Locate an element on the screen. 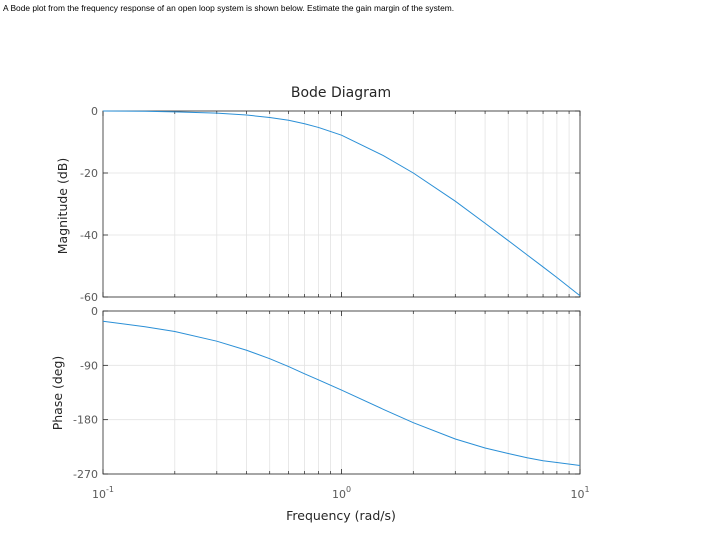  magnitude-ylabel: Magnitude (dB) is located at coordinates (62, 206).